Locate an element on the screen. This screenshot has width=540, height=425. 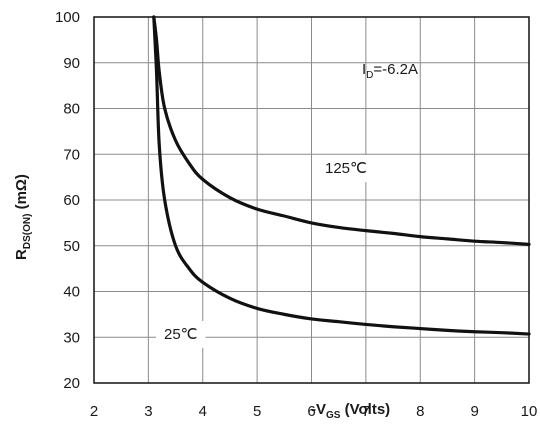
y-tick-label: 60 is located at coordinates (71, 200).